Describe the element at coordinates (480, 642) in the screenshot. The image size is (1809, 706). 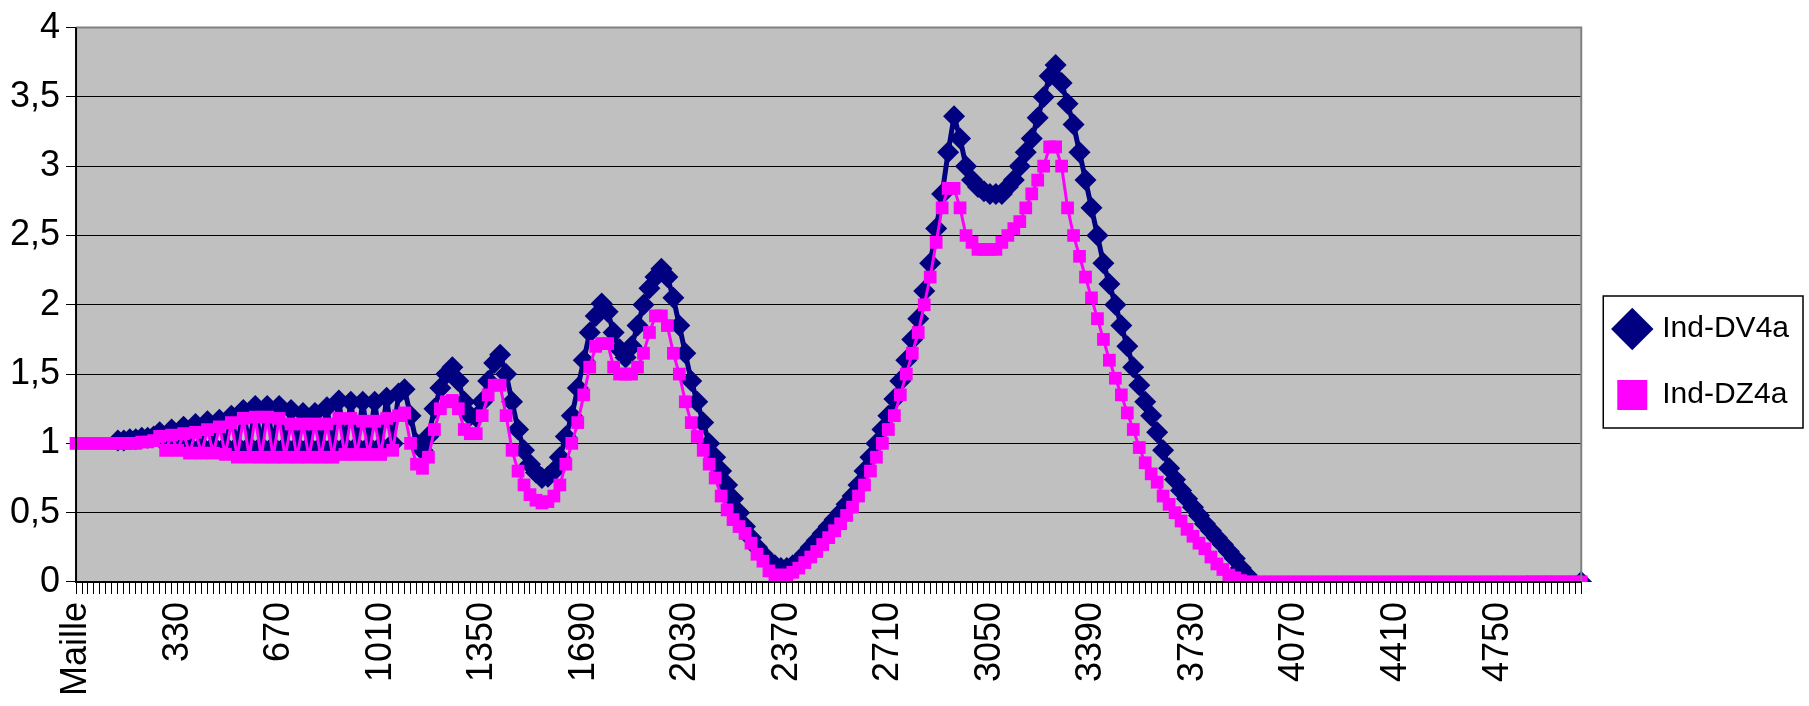
I see `x-tick-label: 1350` at that location.